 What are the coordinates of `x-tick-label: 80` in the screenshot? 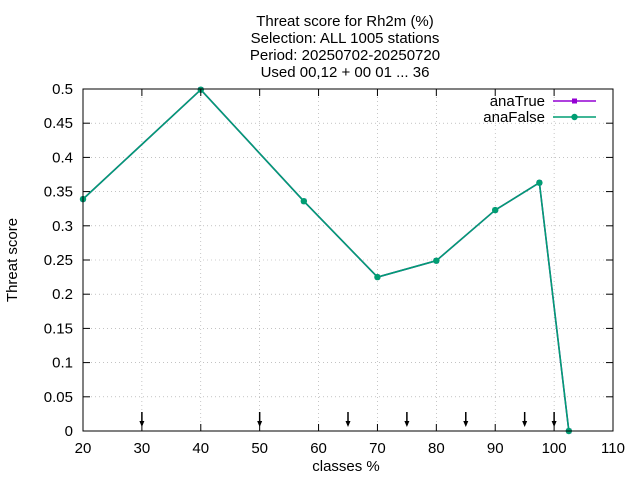 It's located at (436, 448).